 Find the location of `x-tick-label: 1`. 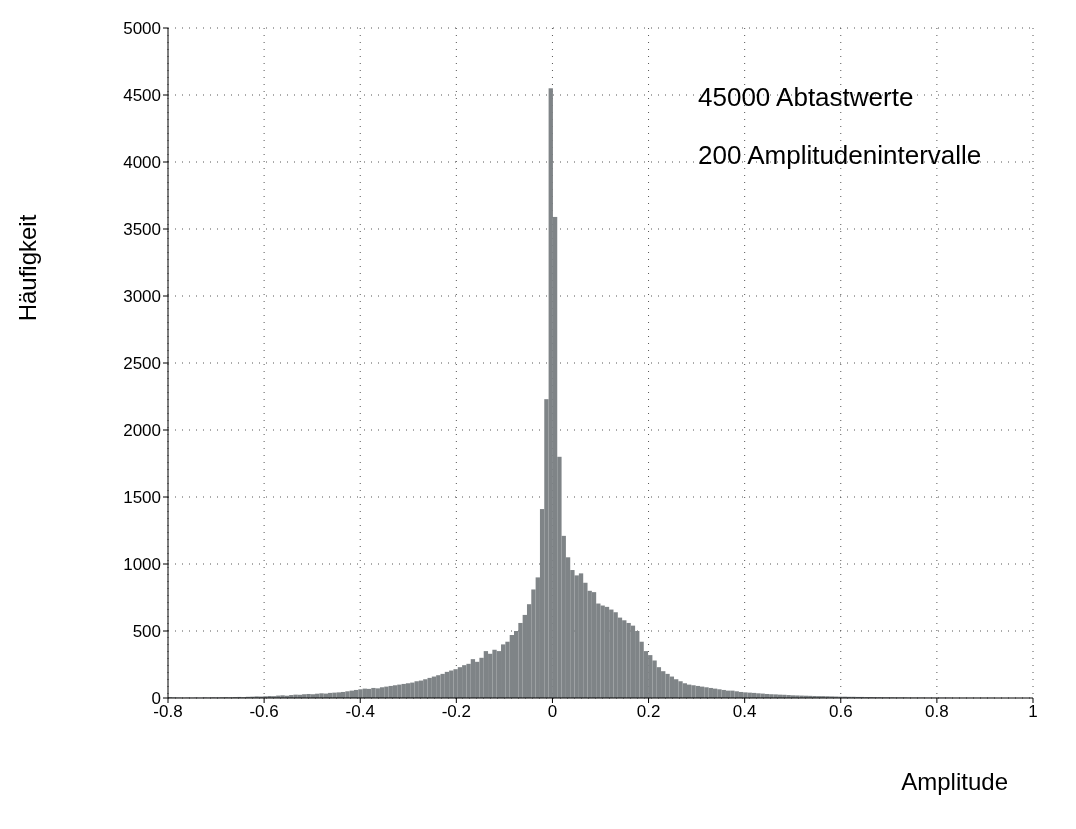

x-tick-label: 1 is located at coordinates (1033, 712).